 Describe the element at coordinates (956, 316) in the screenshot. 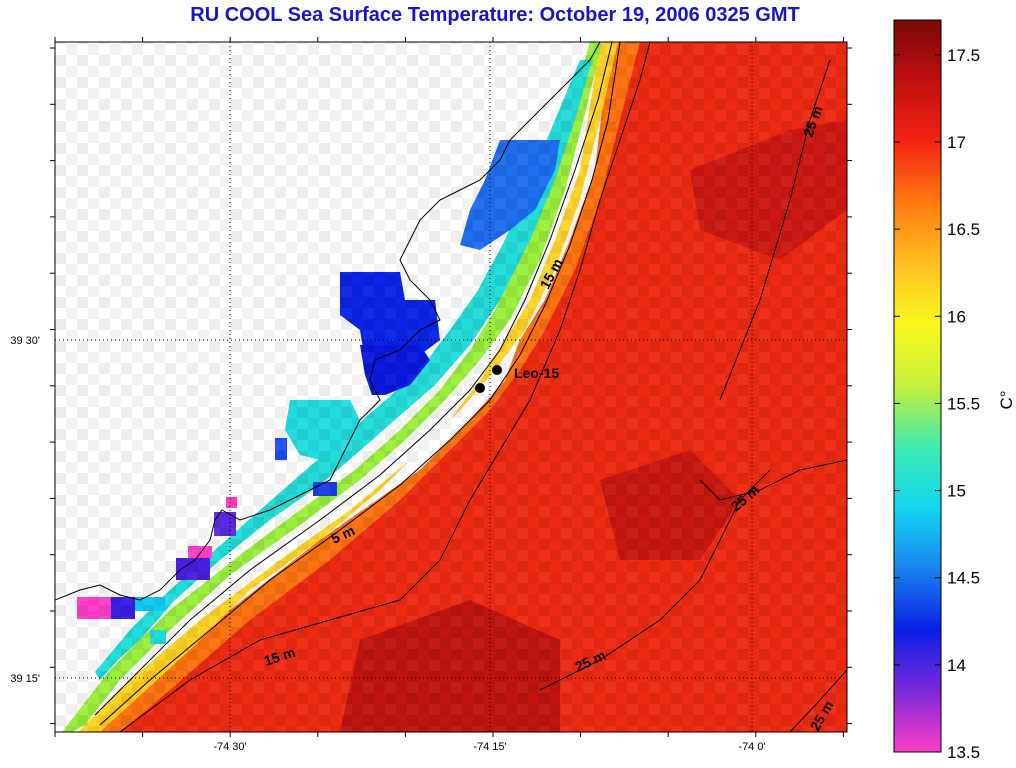

I see `colorbar-tick-label: 16` at that location.